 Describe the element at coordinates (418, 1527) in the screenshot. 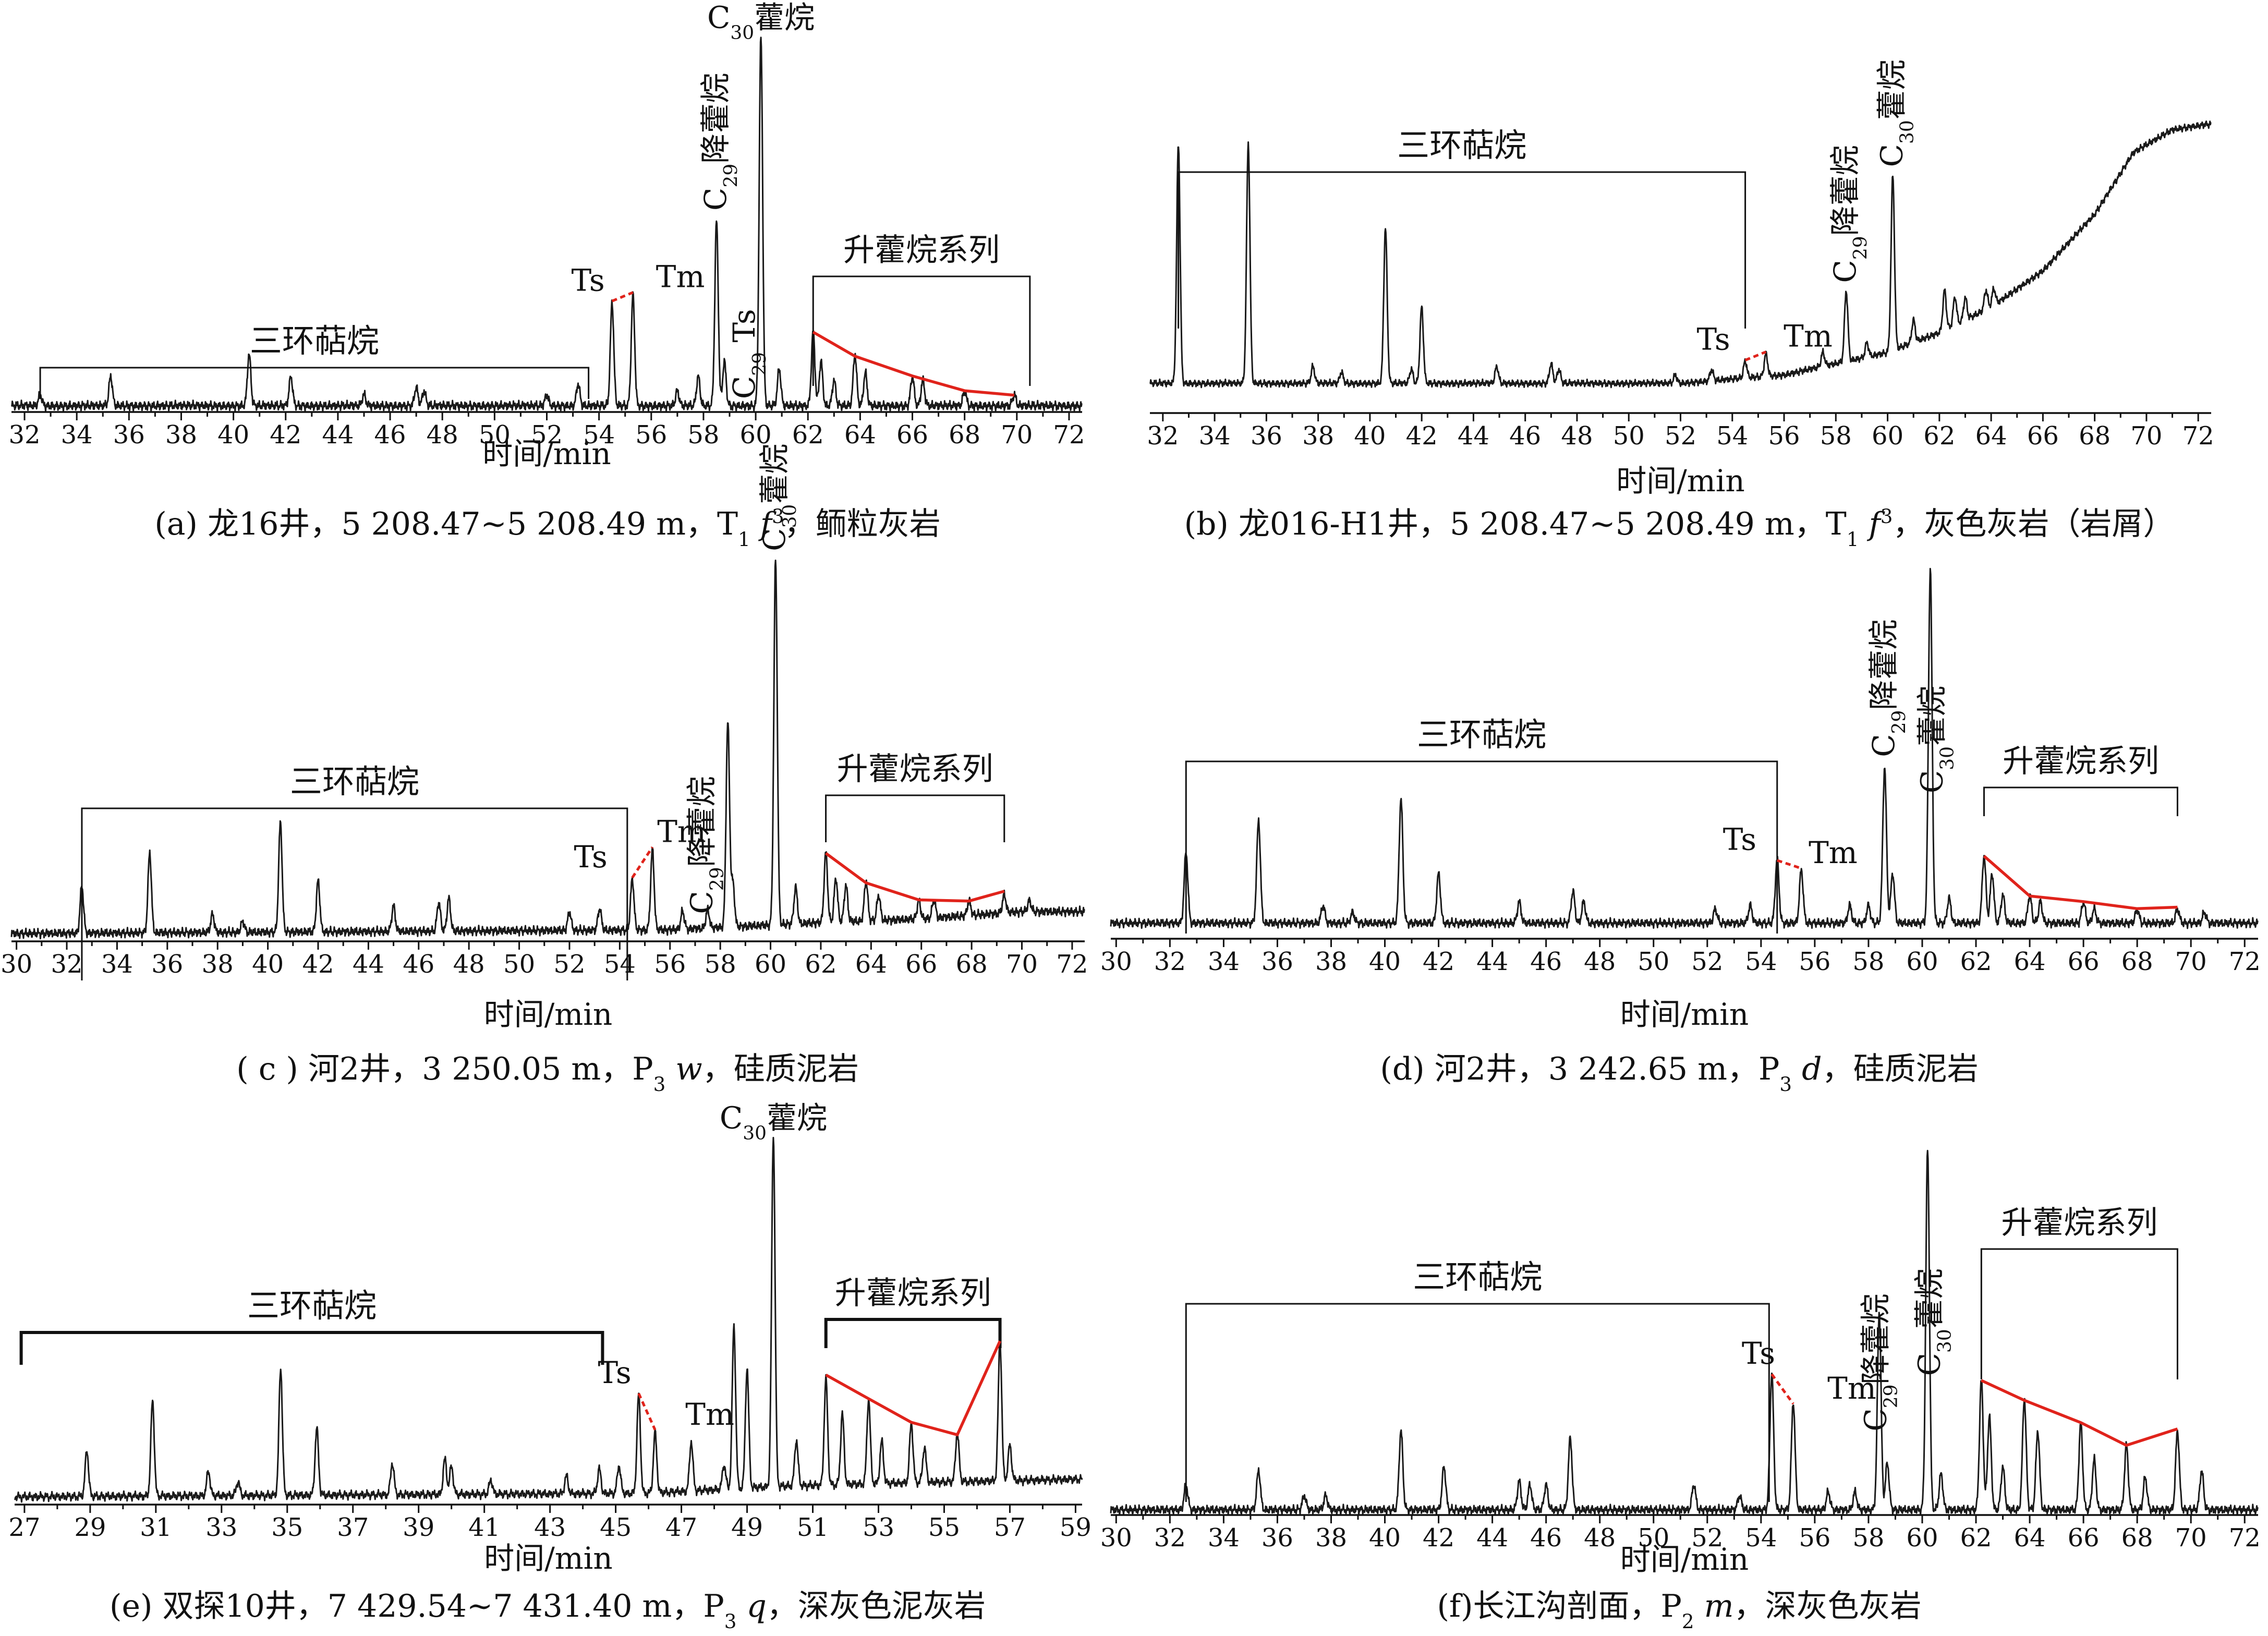

I see `tick-label: 39` at that location.